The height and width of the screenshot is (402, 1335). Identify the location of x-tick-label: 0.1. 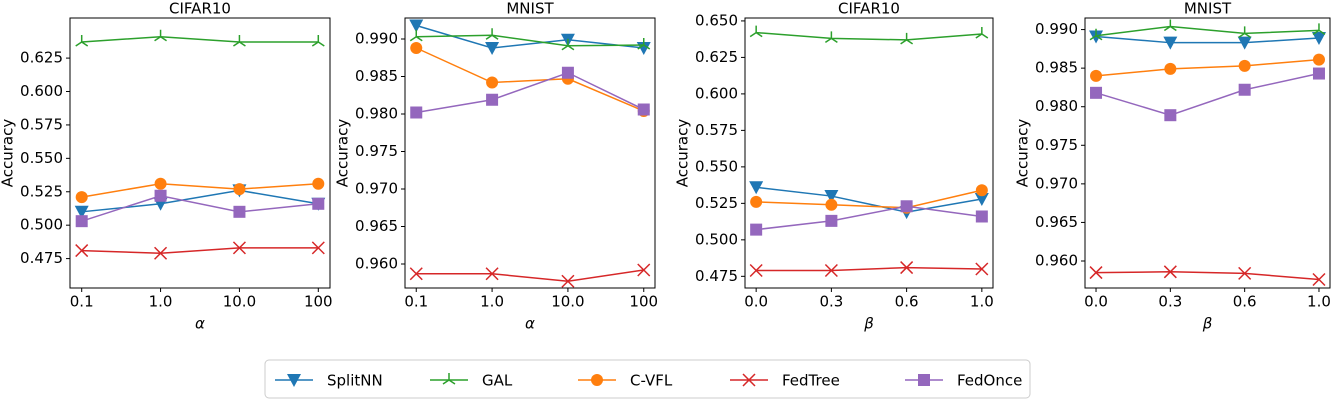
(82, 302).